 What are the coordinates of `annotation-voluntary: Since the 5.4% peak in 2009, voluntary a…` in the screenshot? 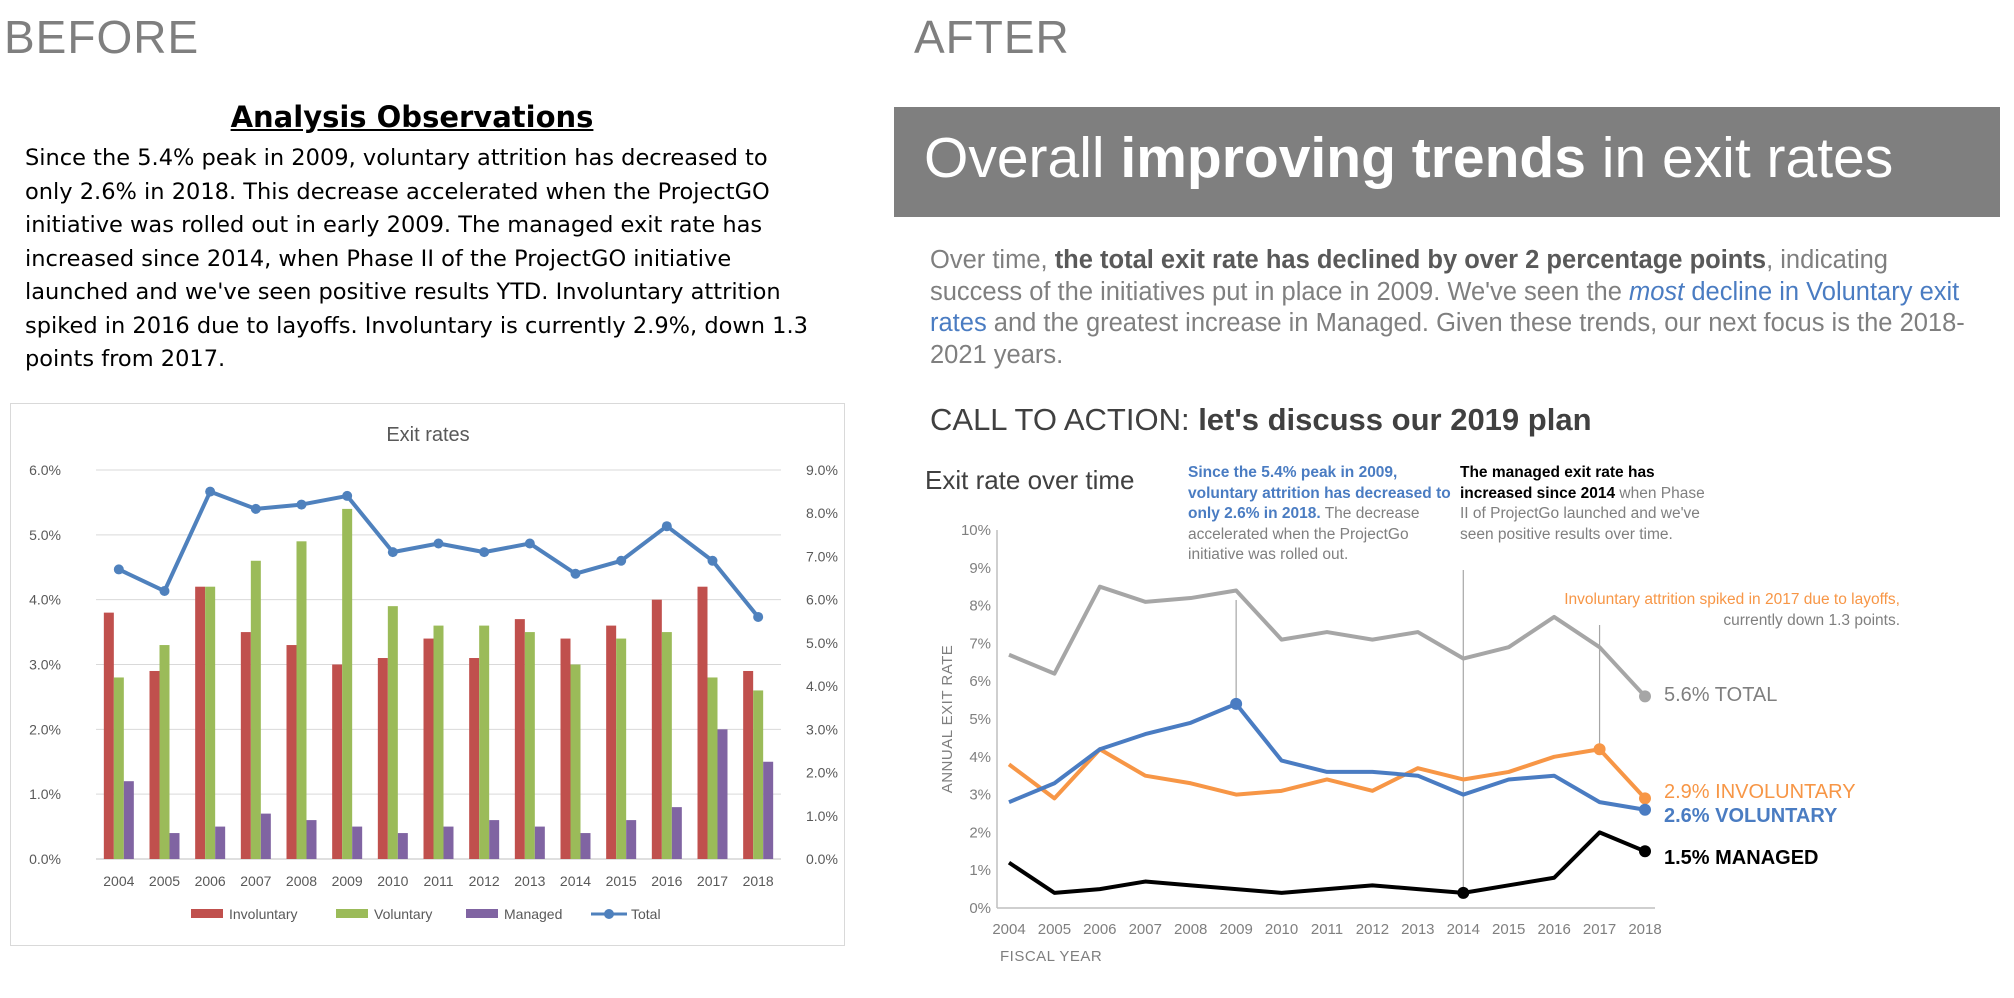 It's located at (1319, 513).